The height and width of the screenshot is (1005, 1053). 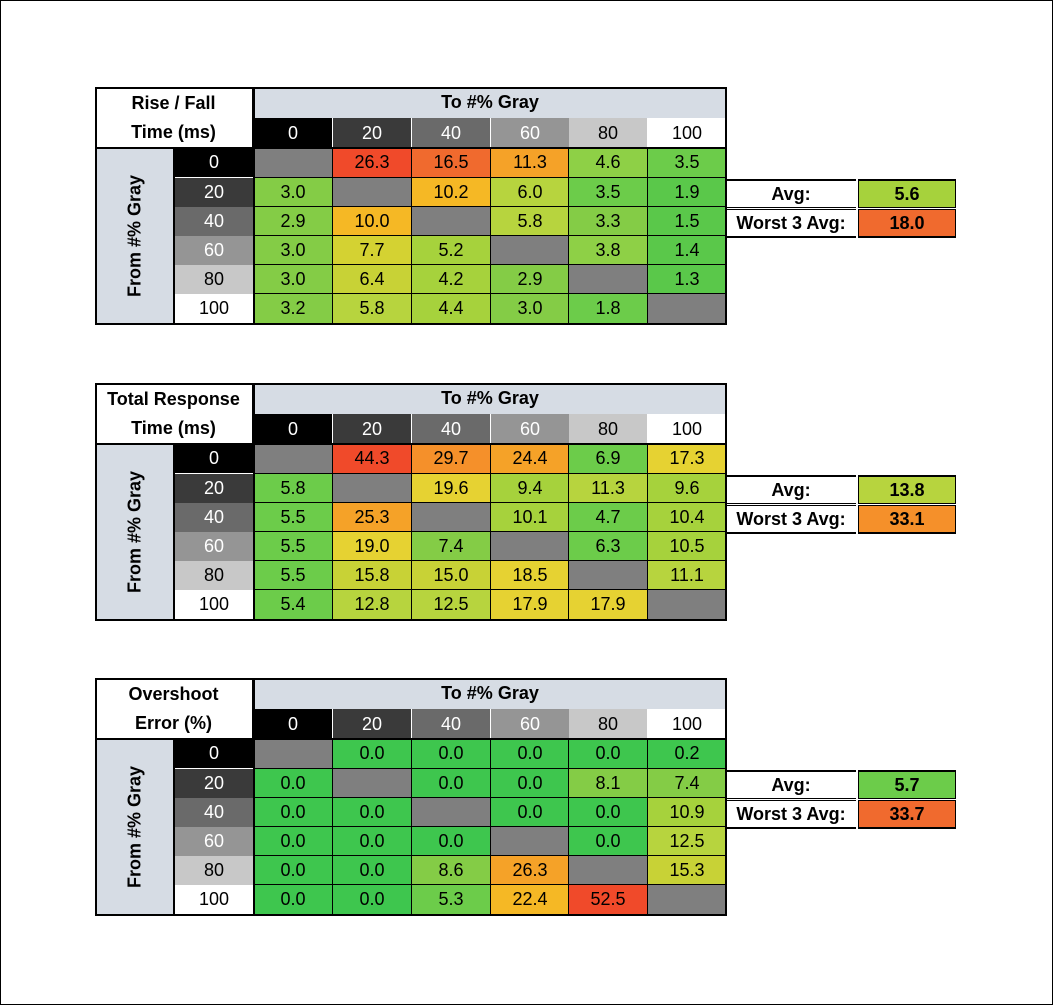 I want to click on data-cell: 10.9, so click(x=687, y=812).